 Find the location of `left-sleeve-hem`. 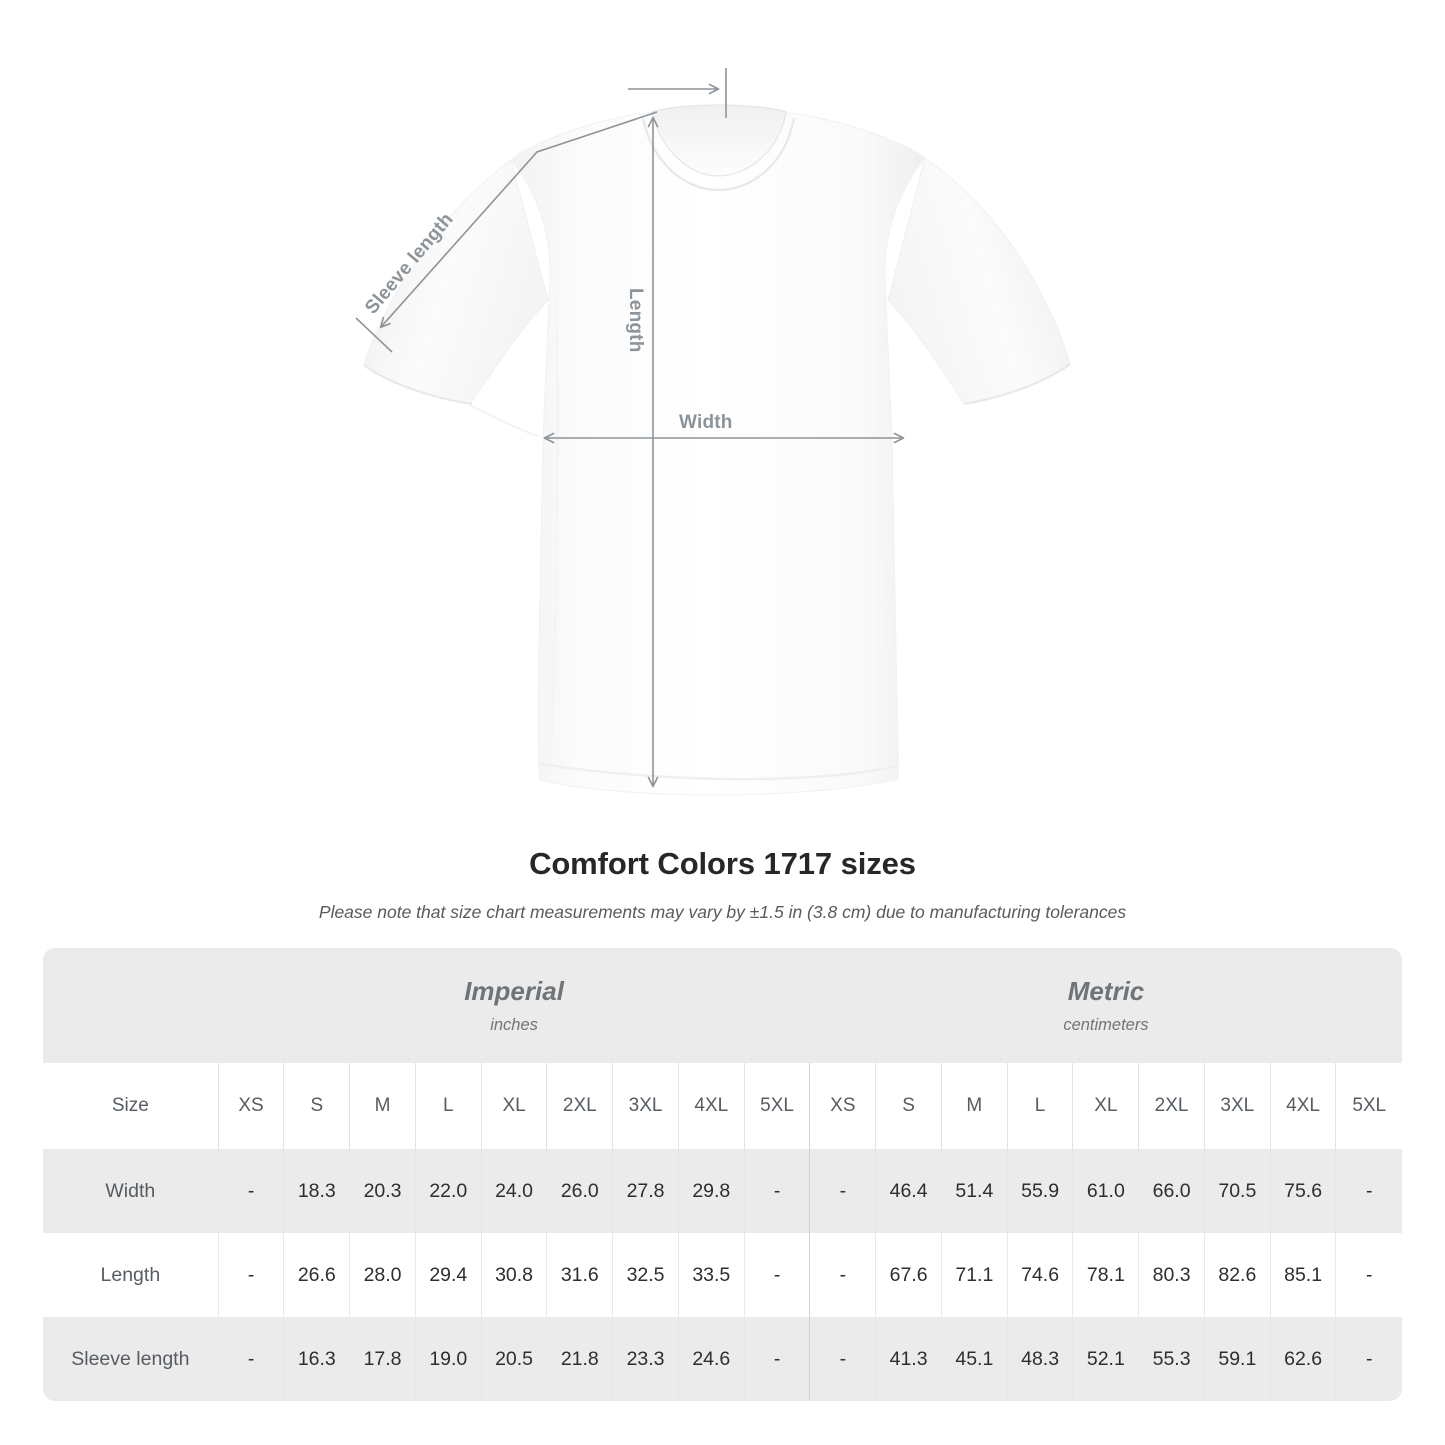

left-sleeve-hem is located at coordinates (418, 385).